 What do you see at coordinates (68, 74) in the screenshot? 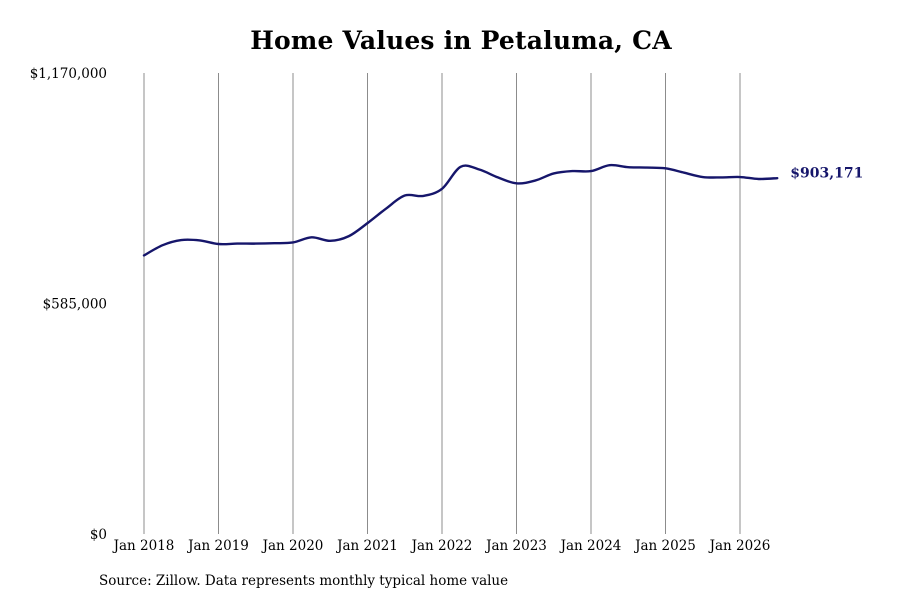
I see `y-tick-label: $1,170,000` at bounding box center [68, 74].